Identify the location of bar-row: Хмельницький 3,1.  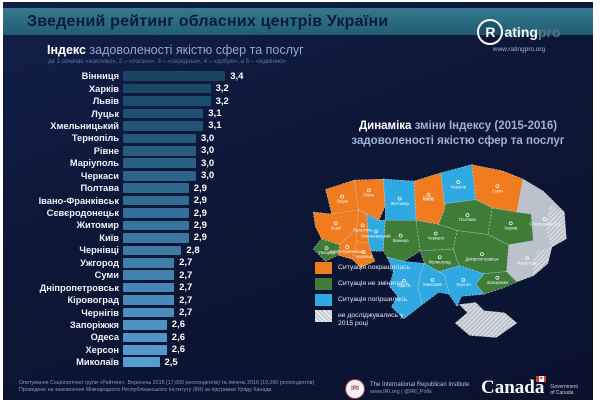
(167, 126).